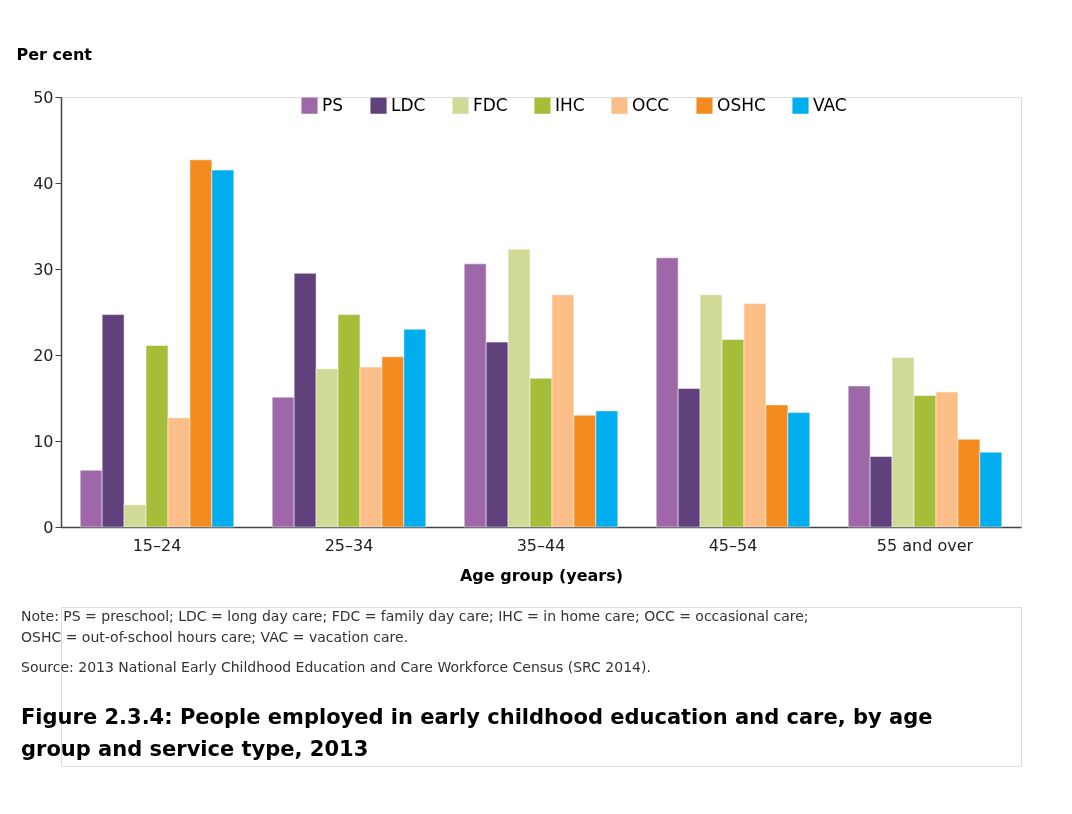 The height and width of the screenshot is (814, 1072). Describe the element at coordinates (43, 269) in the screenshot. I see `y-tick-label: 30` at that location.